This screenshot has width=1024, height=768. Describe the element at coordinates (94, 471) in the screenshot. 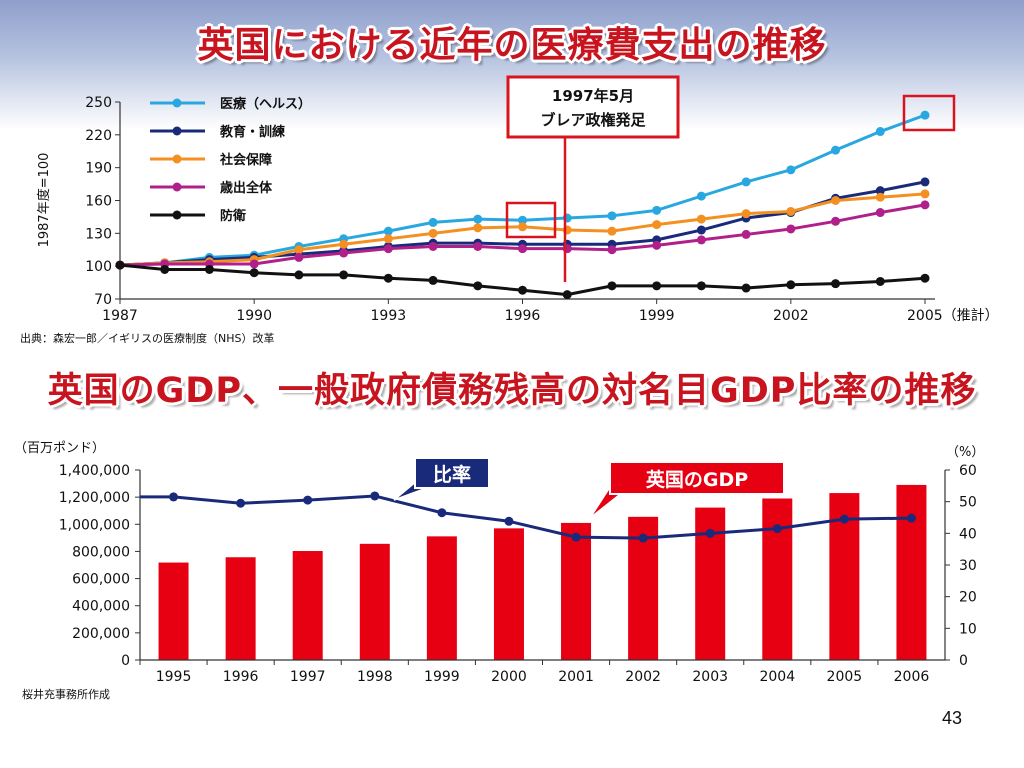

I see `y-tick-label: 1,400,000` at that location.